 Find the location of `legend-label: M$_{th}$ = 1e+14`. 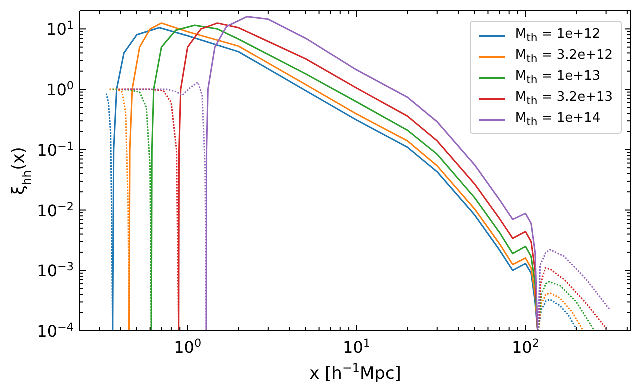

legend-label: M$_{th}$ = 1e+14 is located at coordinates (558, 119).